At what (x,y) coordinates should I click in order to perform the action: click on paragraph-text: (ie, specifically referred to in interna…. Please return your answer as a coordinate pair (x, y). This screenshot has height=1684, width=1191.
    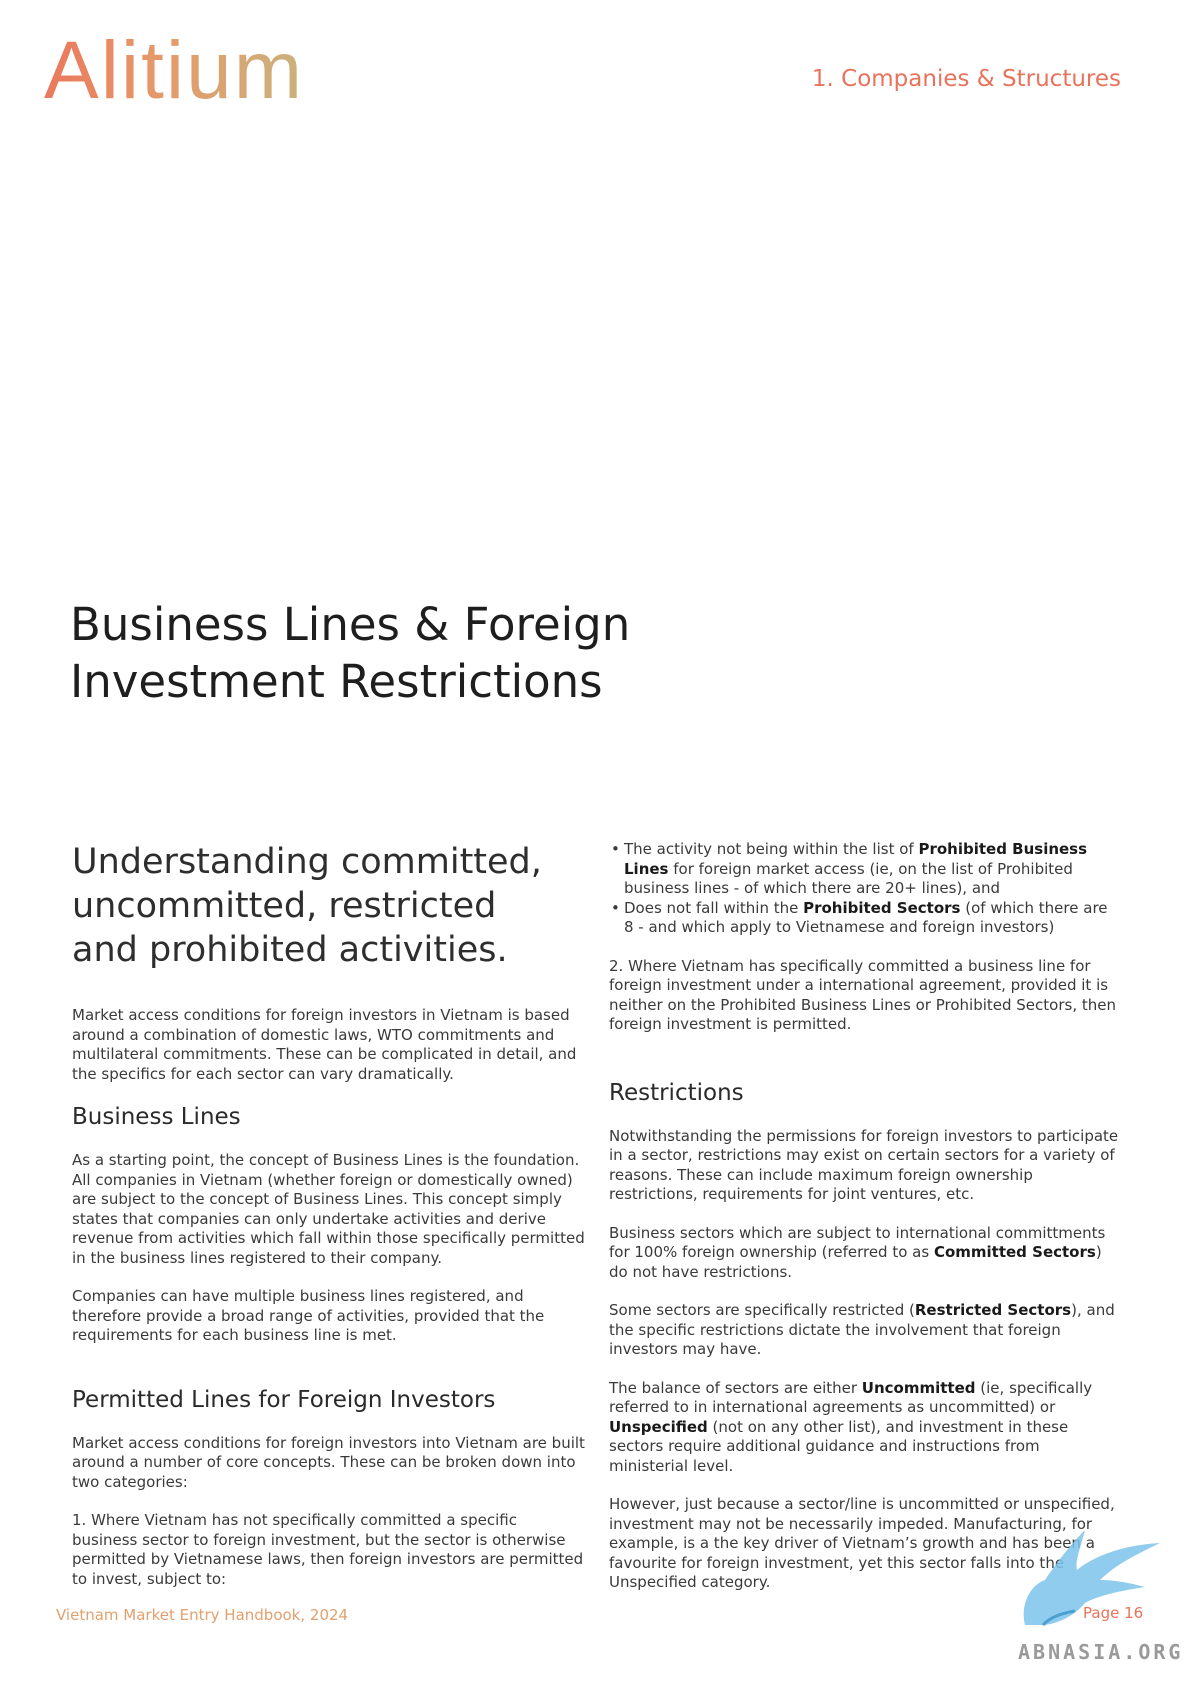
    Looking at the image, I should click on (851, 1397).